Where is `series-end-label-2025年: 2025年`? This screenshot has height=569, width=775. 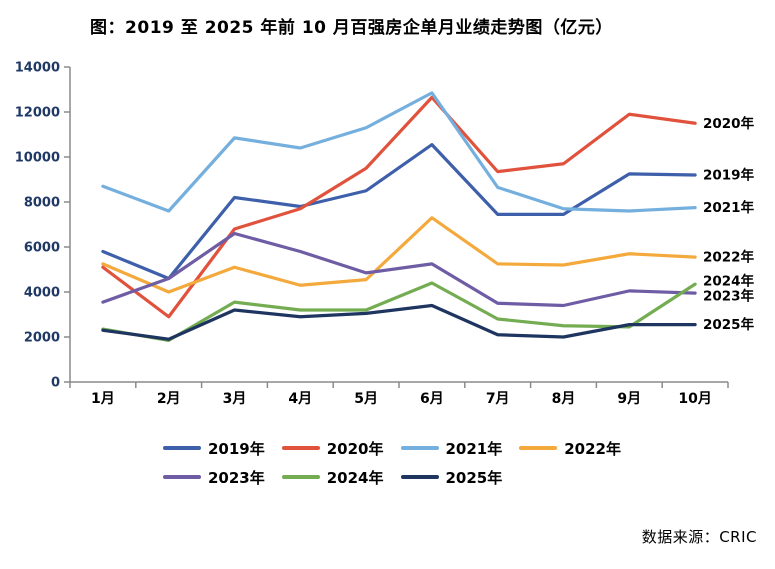
series-end-label-2025年: 2025年 is located at coordinates (729, 324).